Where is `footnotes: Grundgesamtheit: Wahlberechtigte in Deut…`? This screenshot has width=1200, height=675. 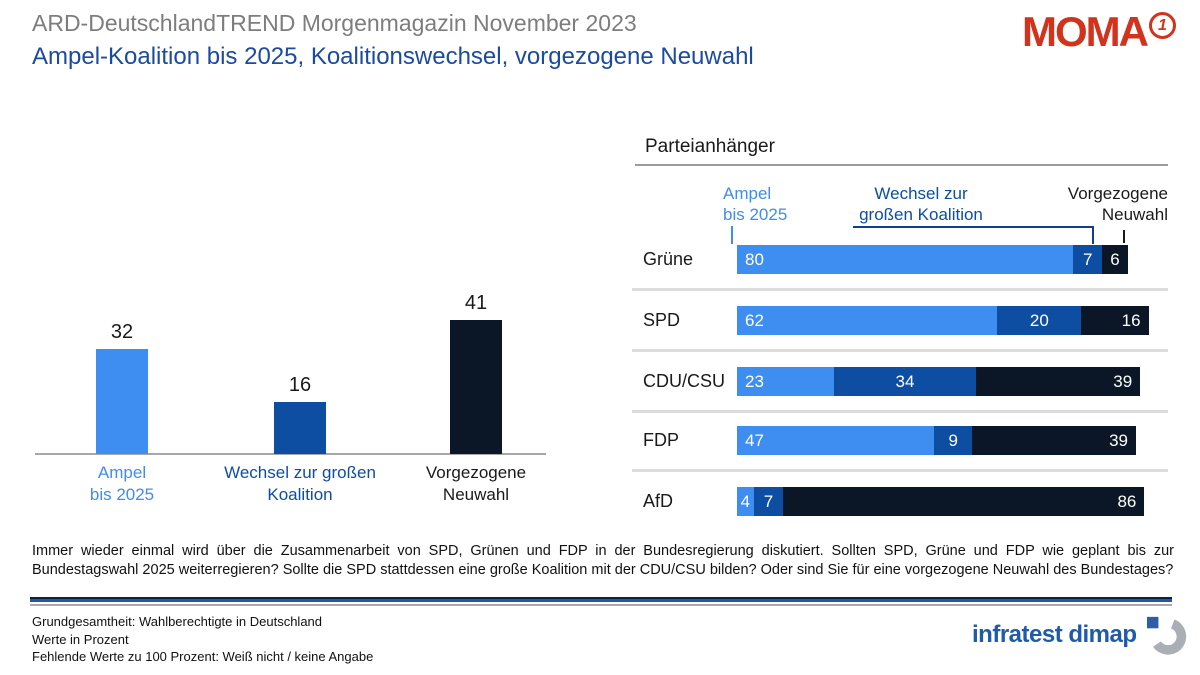 footnotes: Grundgesamtheit: Wahlberechtigte in Deut… is located at coordinates (202, 639).